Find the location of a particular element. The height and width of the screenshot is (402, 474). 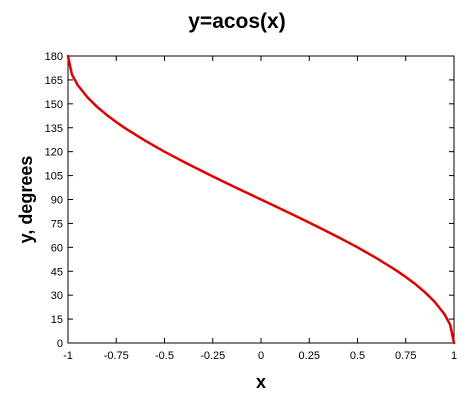

x-tick-label: 0 is located at coordinates (261, 356).